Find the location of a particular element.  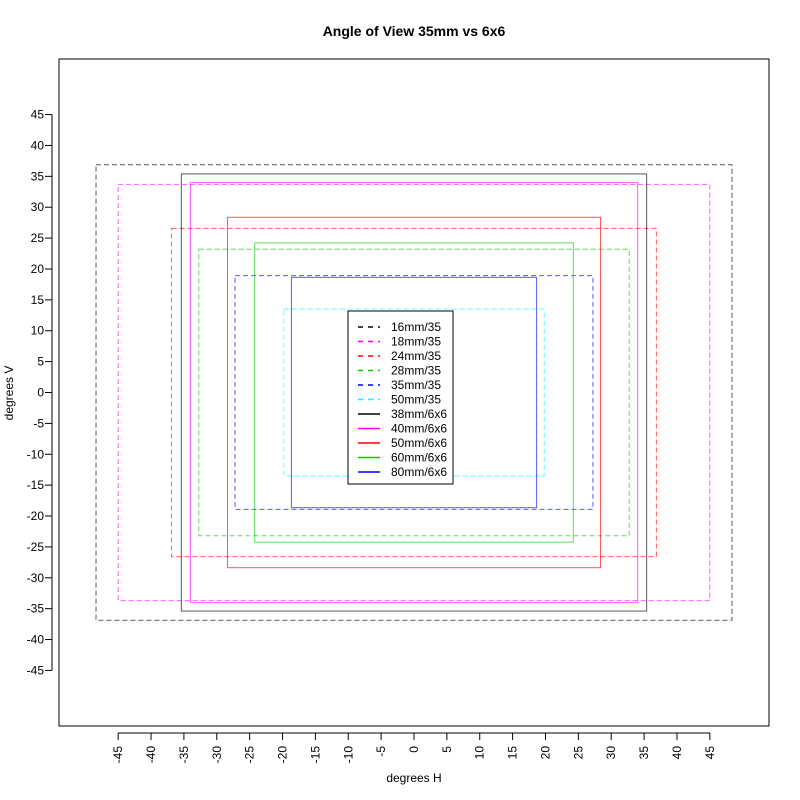

x-tick-label: -35 is located at coordinates (184, 755).